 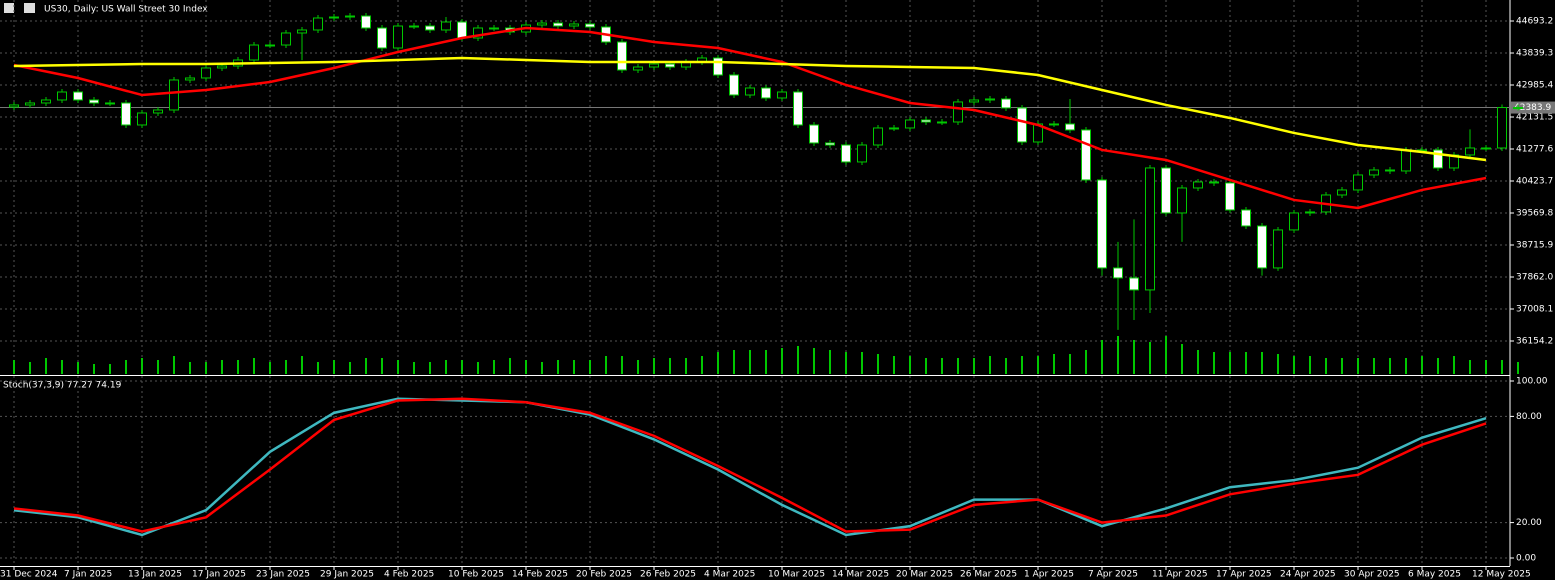 I want to click on x-tick-label: 12 May 2025, so click(x=1501, y=575).